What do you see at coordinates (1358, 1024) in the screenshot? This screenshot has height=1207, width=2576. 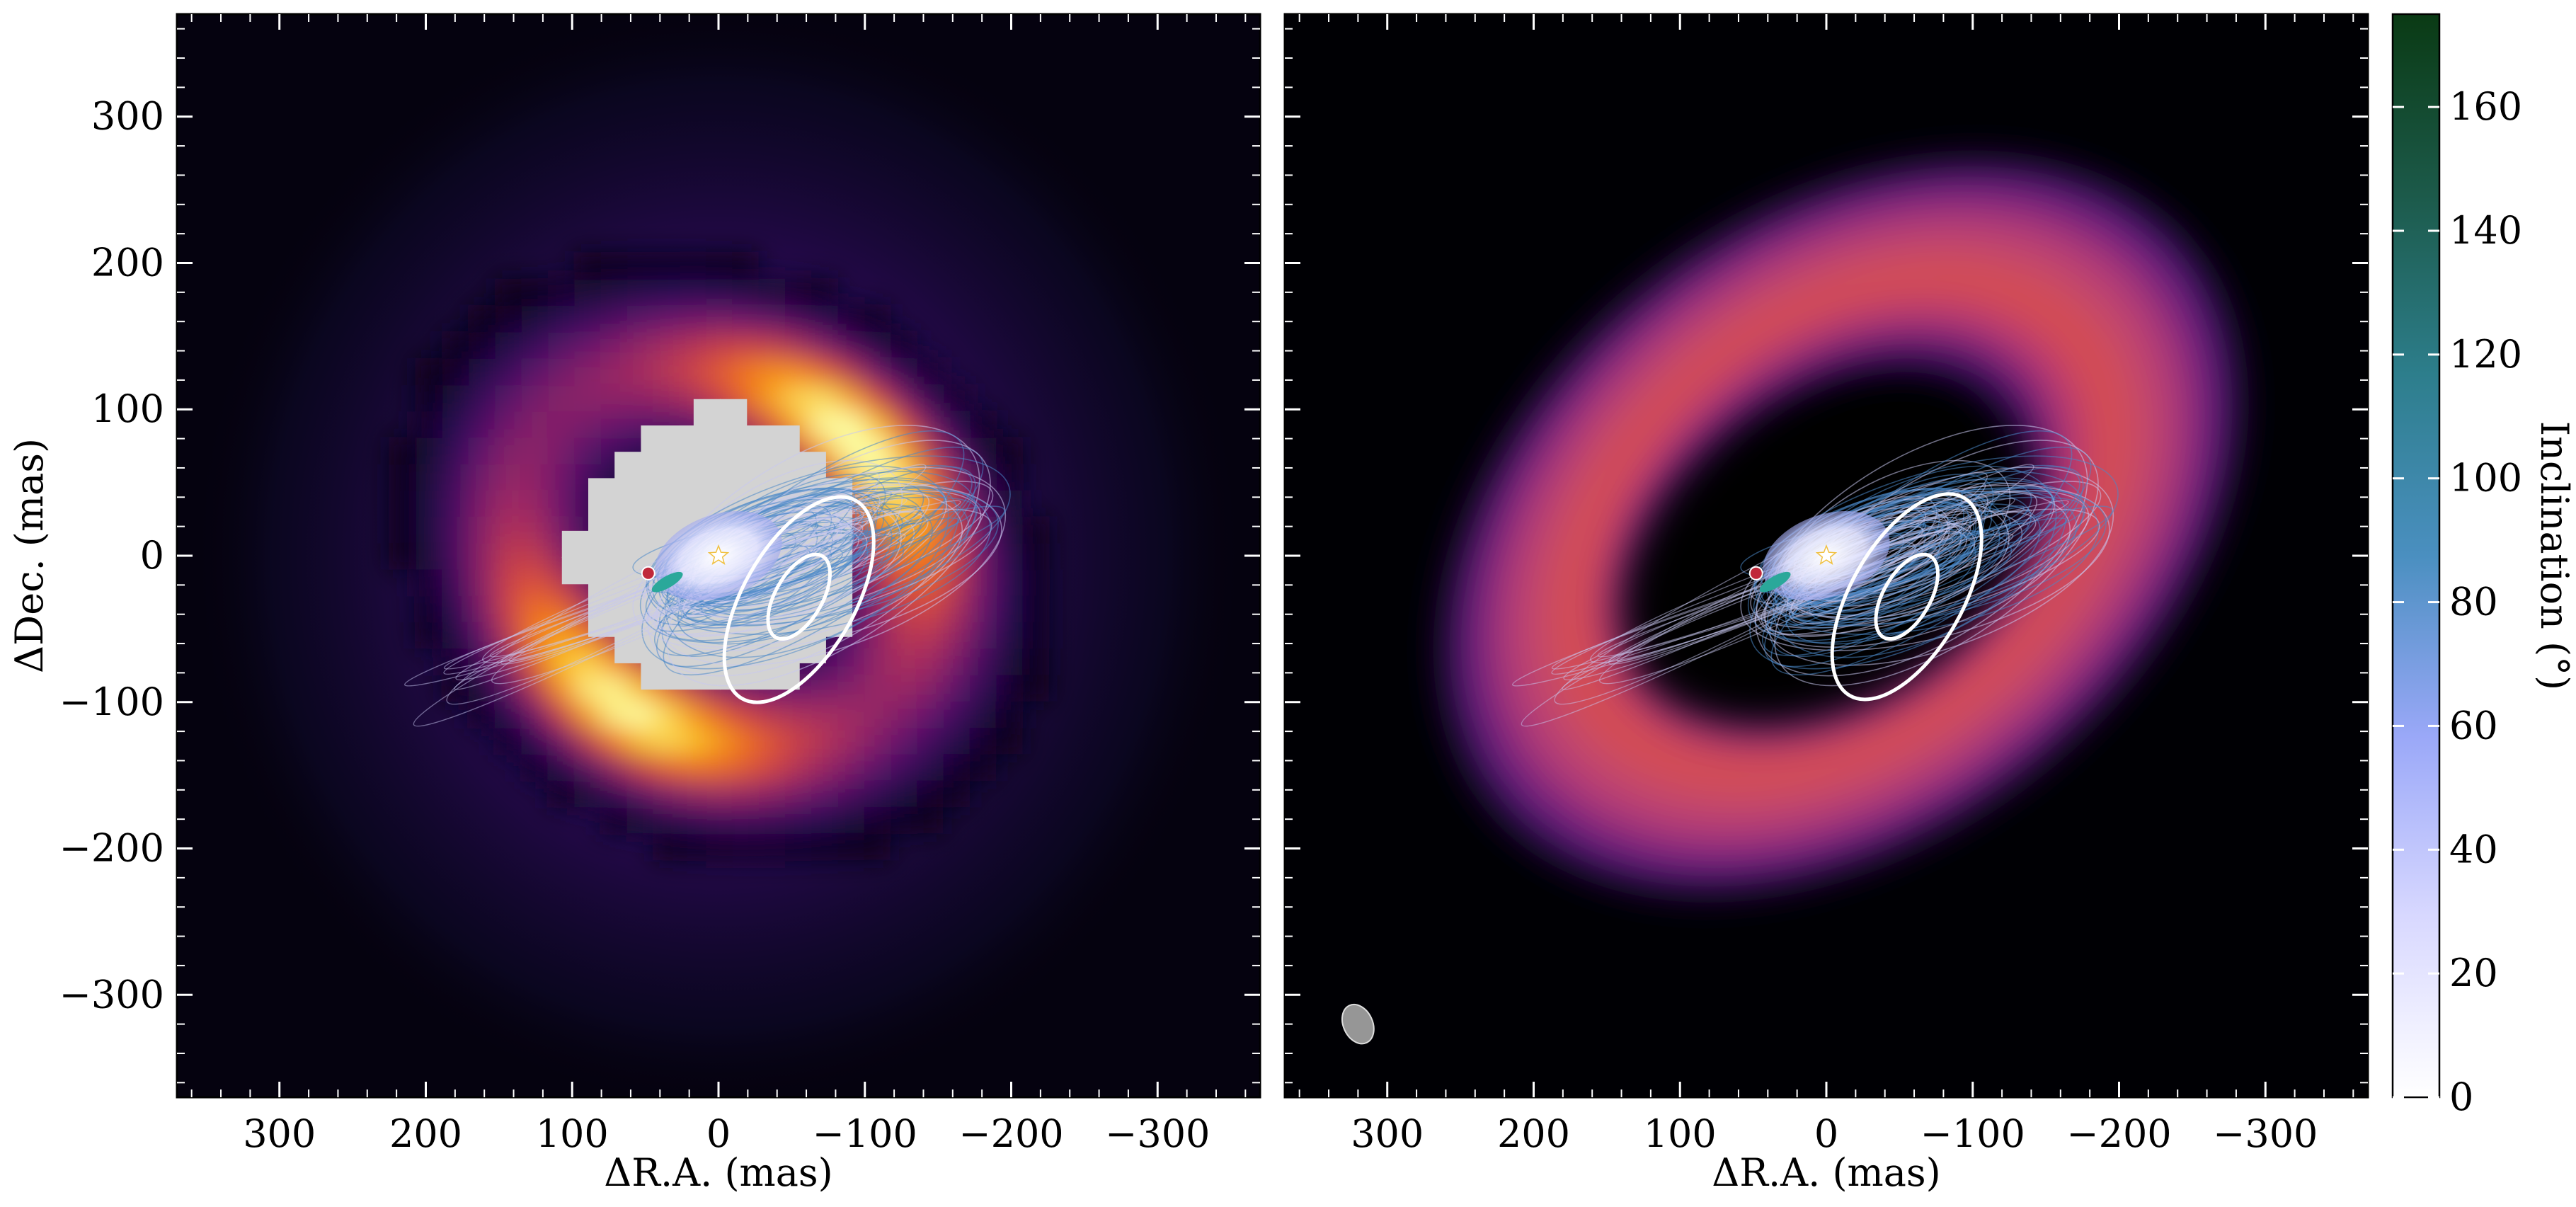 I see `beam-ellipse` at bounding box center [1358, 1024].